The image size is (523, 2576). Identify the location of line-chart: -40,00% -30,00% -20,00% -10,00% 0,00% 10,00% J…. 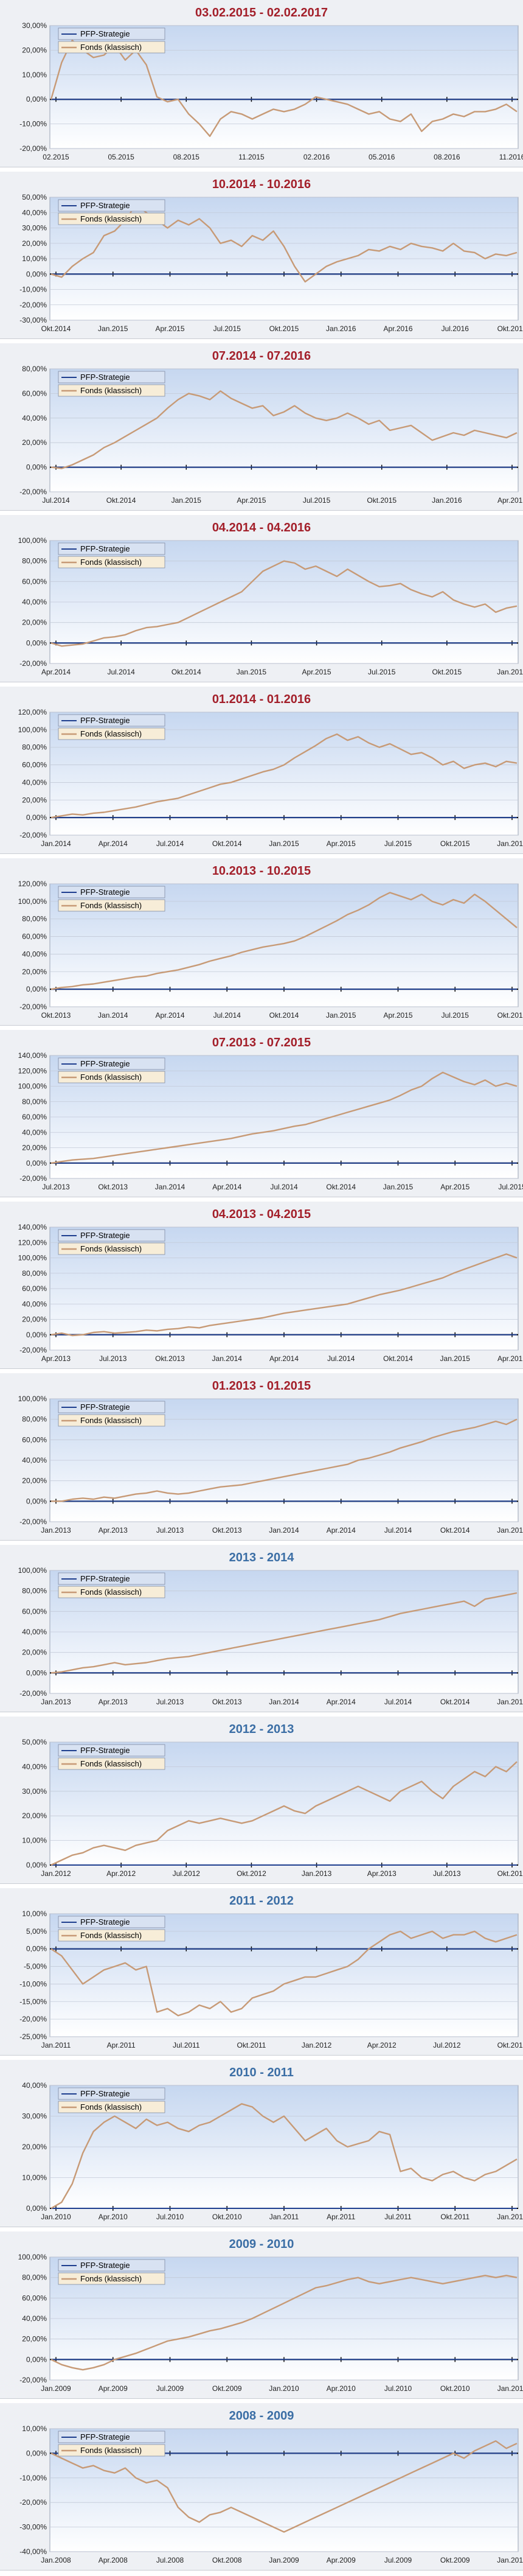
(271, 2494).